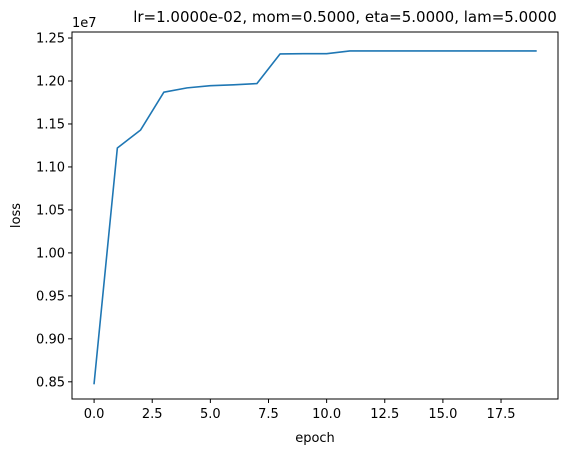 The height and width of the screenshot is (455, 579). I want to click on y-tick-label: 1.05, so click(50, 210).